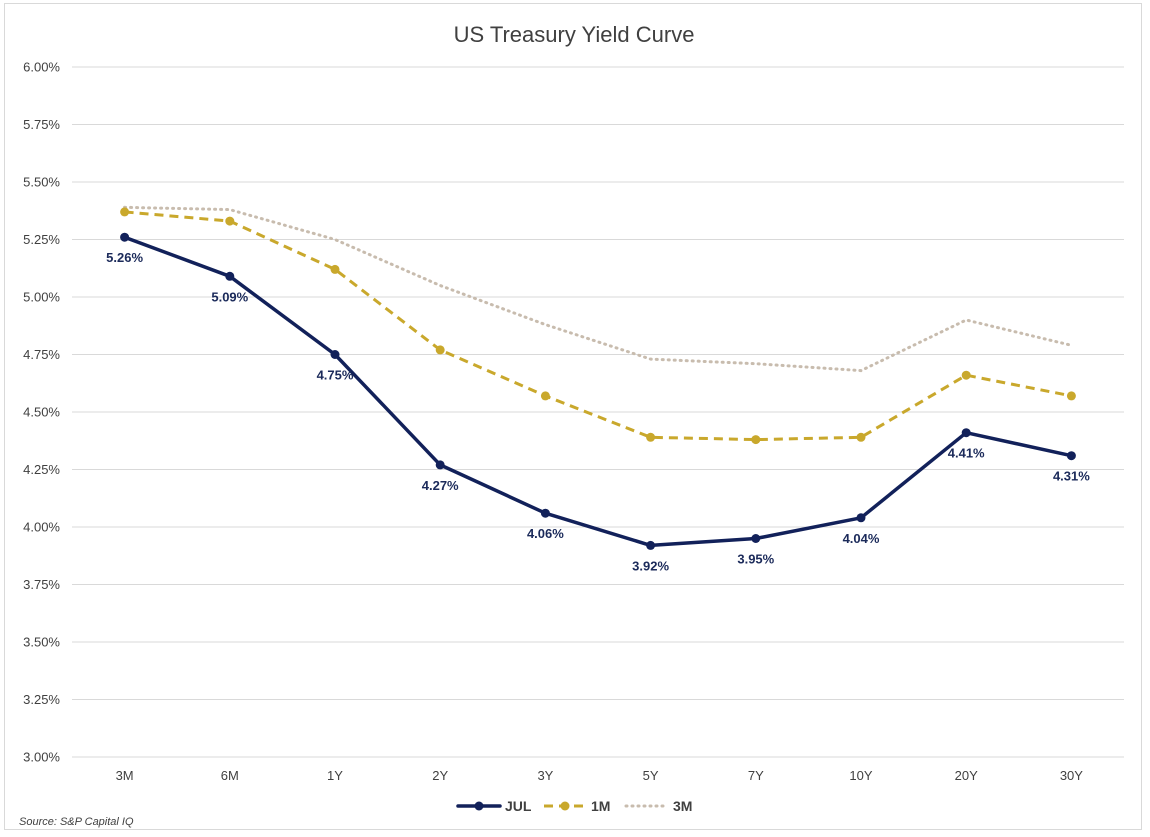 This screenshot has width=1150, height=837. I want to click on x-tick-label: 20Y, so click(966, 775).